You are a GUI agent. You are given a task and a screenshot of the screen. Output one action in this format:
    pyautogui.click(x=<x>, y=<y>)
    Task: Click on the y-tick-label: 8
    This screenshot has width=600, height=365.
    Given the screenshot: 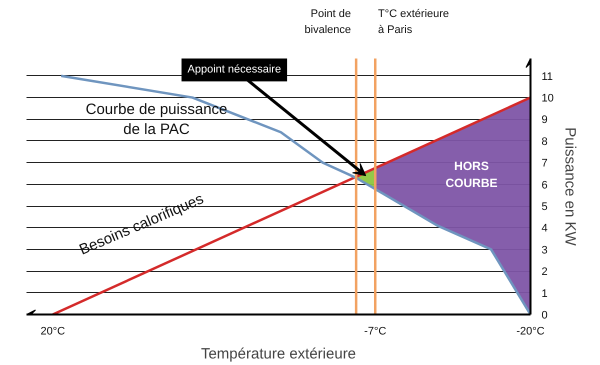 What is the action you would take?
    pyautogui.click(x=545, y=142)
    